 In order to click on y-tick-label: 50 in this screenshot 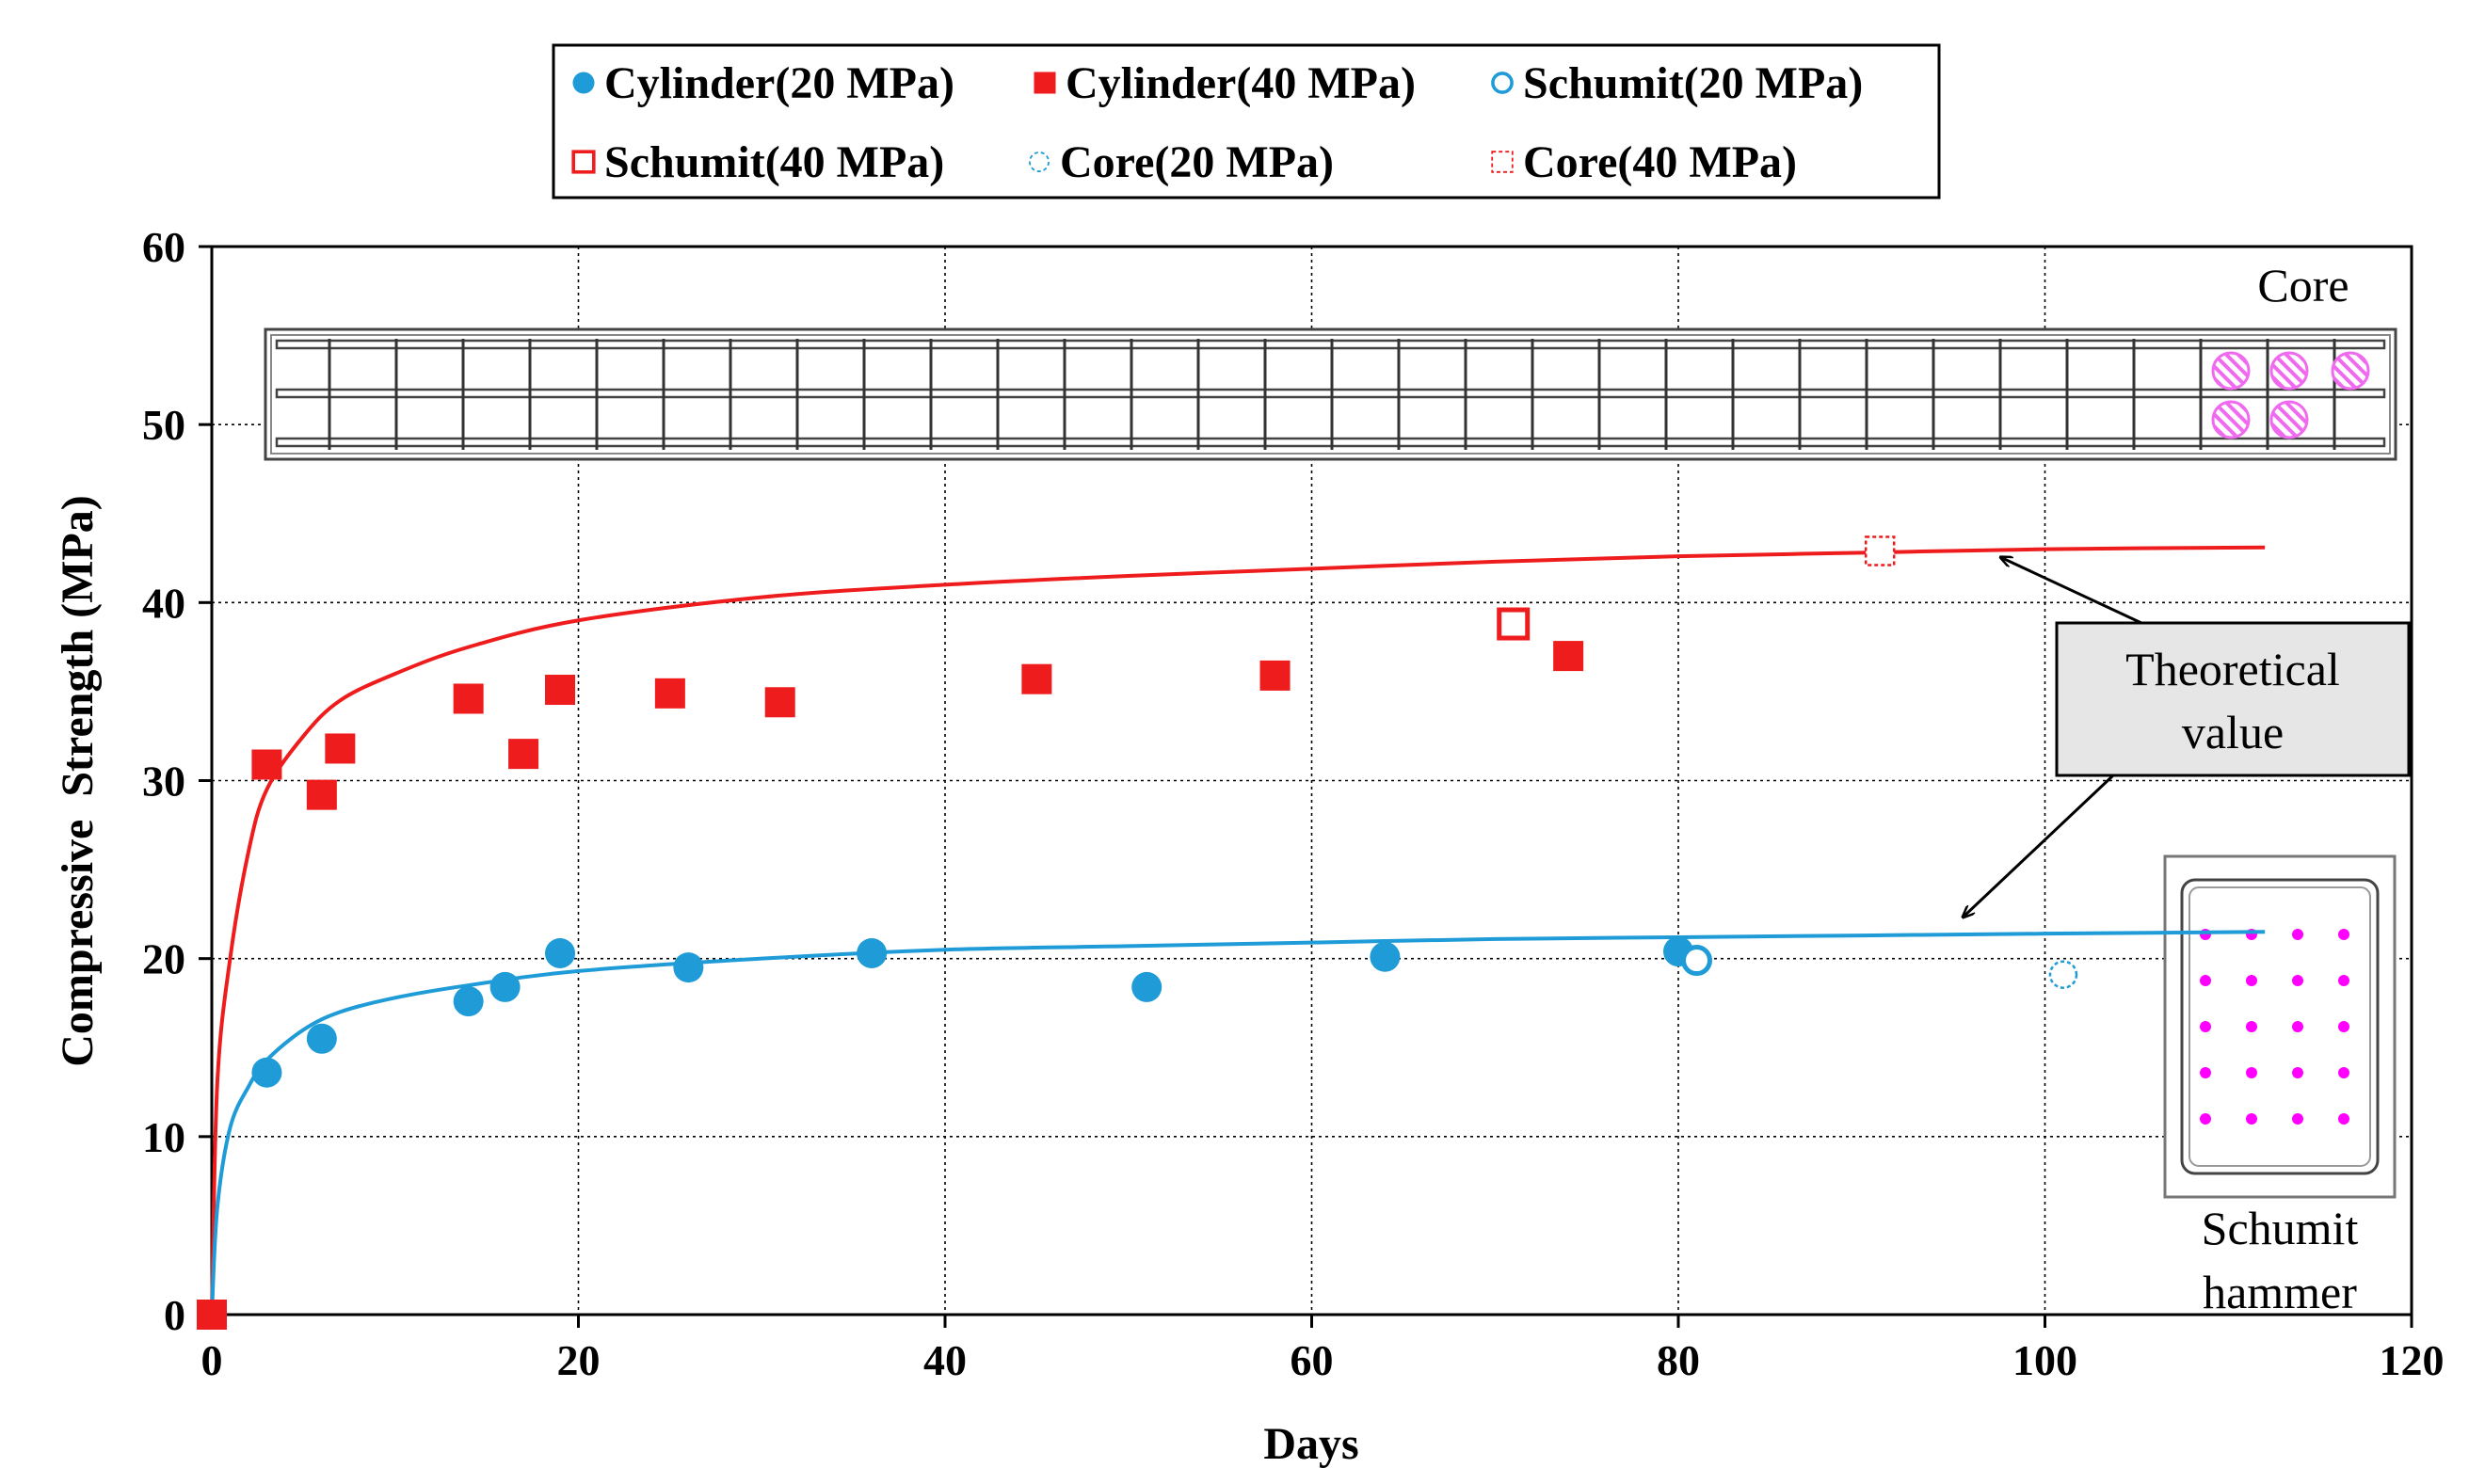, I will do `click(163, 425)`.